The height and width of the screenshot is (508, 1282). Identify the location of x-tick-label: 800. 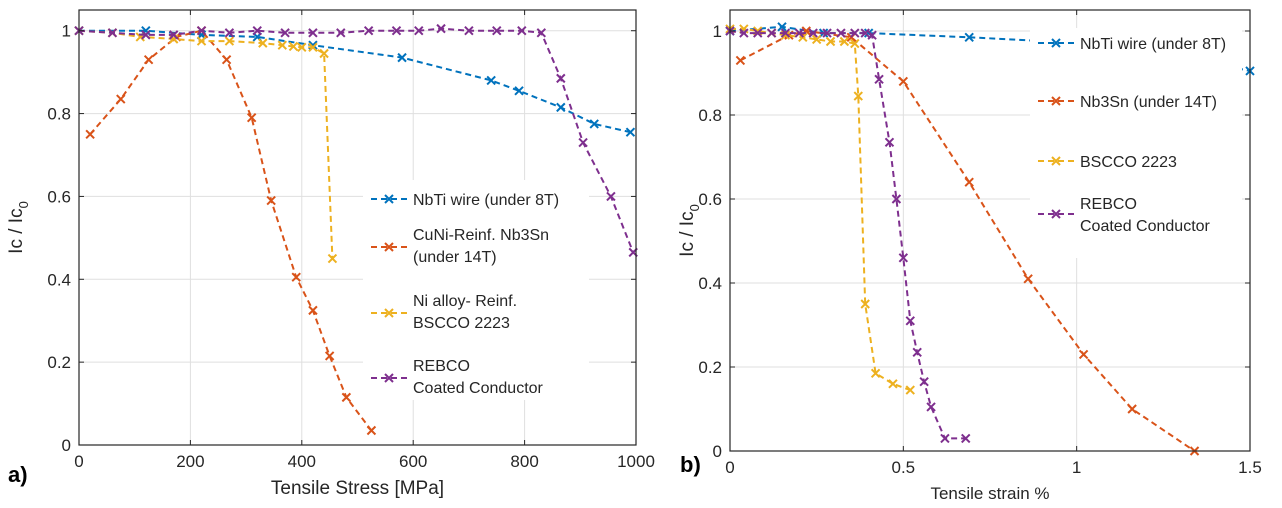
(524, 461).